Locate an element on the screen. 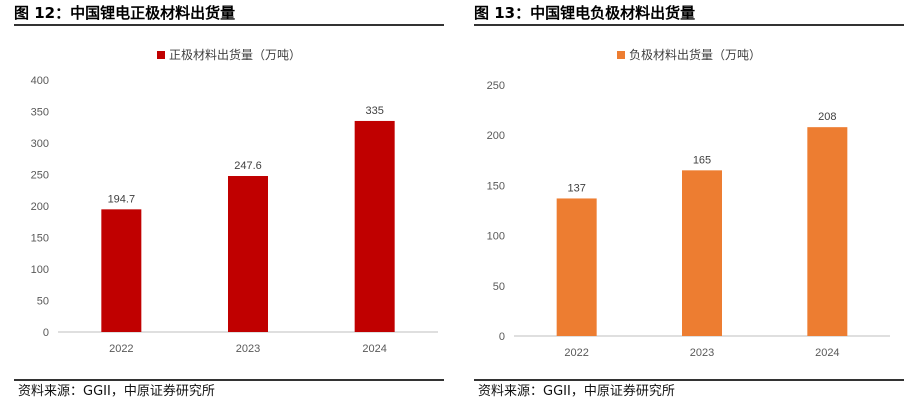 This screenshot has height=407, width=920. figure-title: 图 12：中国锂电正极材料出货量 is located at coordinates (125, 13).